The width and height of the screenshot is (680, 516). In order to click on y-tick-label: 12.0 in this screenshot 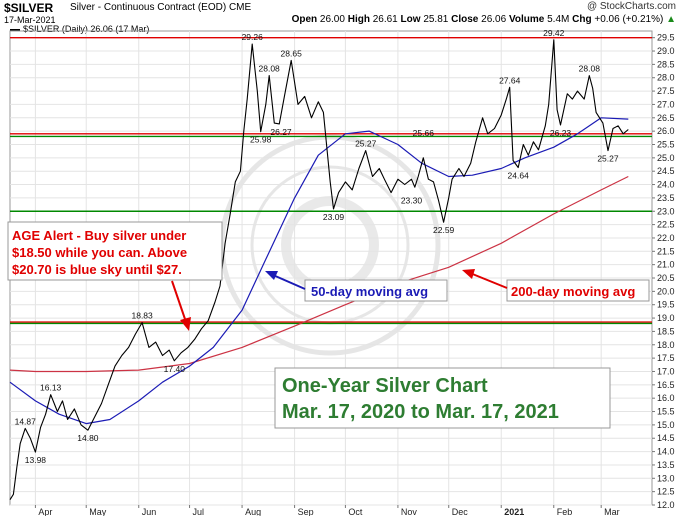, I will do `click(666, 505)`.